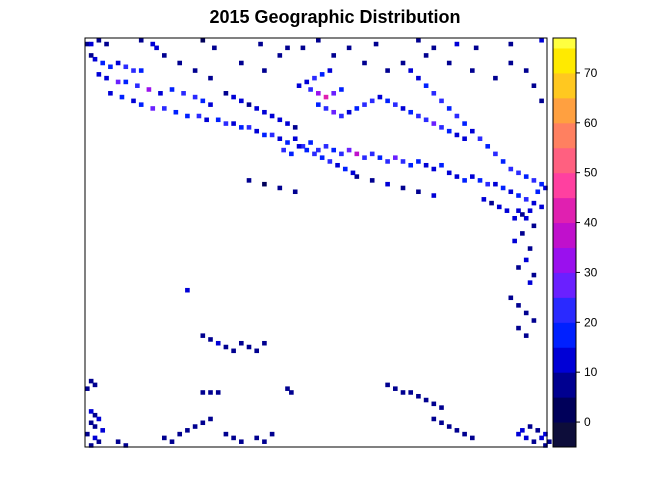 This screenshot has width=672, height=480. What do you see at coordinates (591, 372) in the screenshot?
I see `colorbar-tick-label: 10` at bounding box center [591, 372].